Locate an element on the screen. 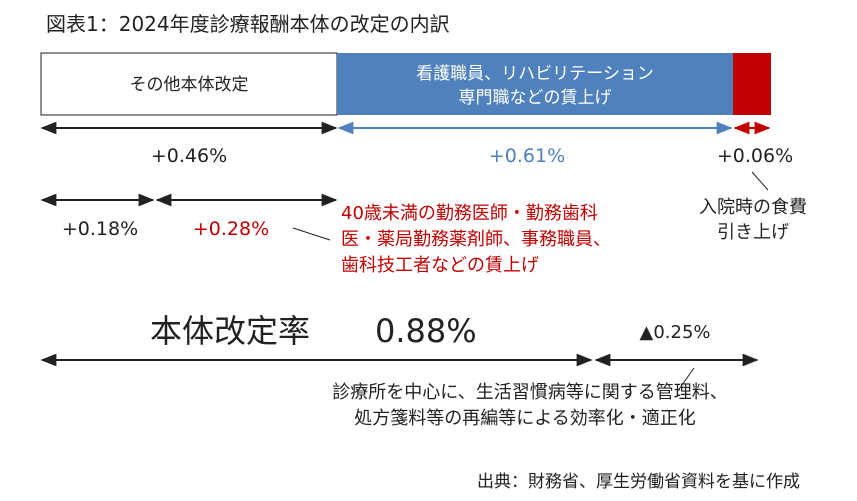  sub-note-line3: 歯科技工者などの賃上げ is located at coordinates (440, 265).